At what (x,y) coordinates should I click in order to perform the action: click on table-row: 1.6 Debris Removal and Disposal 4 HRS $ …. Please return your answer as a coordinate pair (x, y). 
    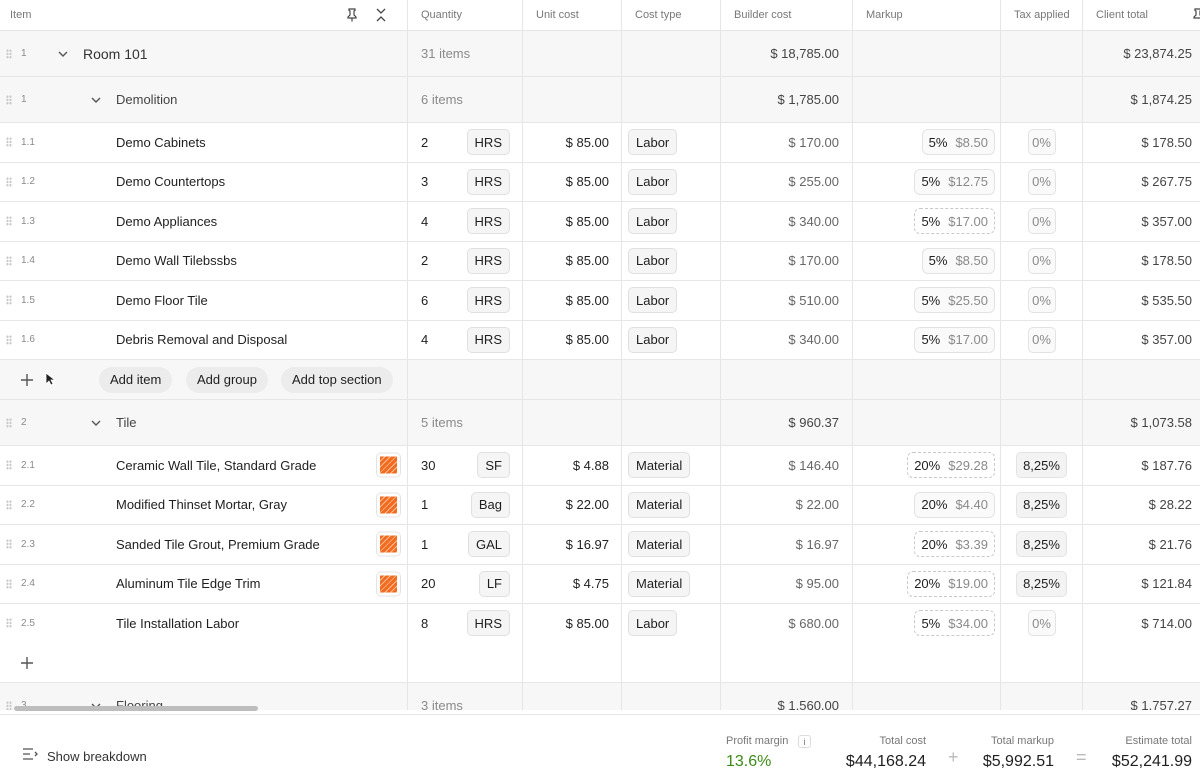
    Looking at the image, I should click on (600, 340).